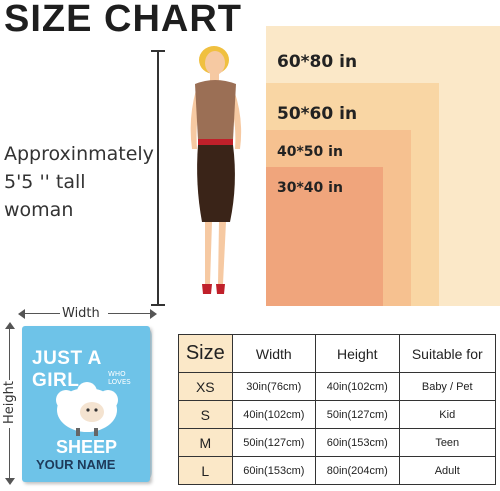  Describe the element at coordinates (10, 481) in the screenshot. I see `arrow-down-icon` at that location.